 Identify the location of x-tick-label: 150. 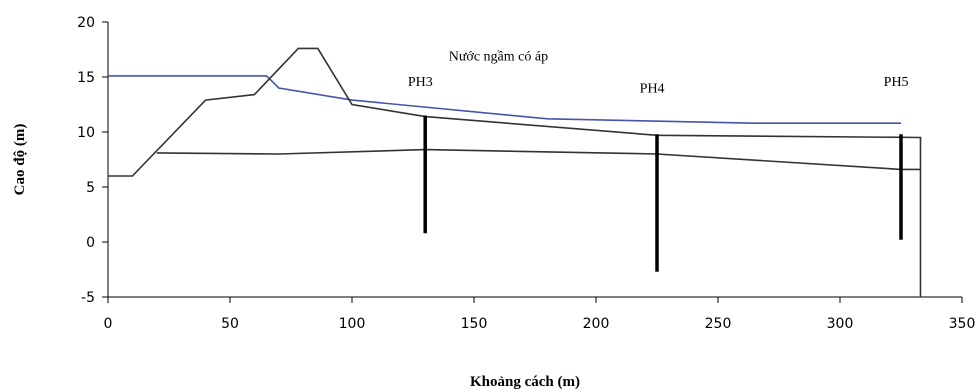
(474, 324).